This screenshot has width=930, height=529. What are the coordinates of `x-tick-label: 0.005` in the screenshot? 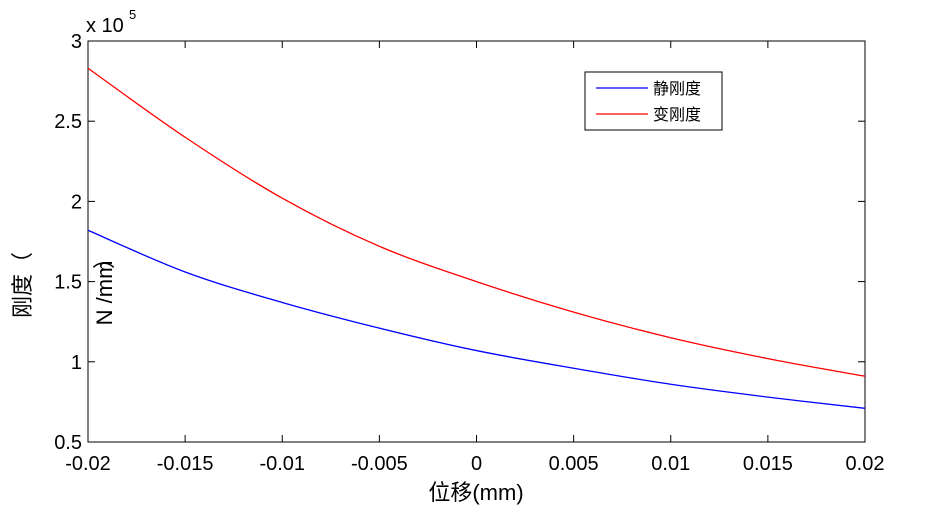 It's located at (574, 464).